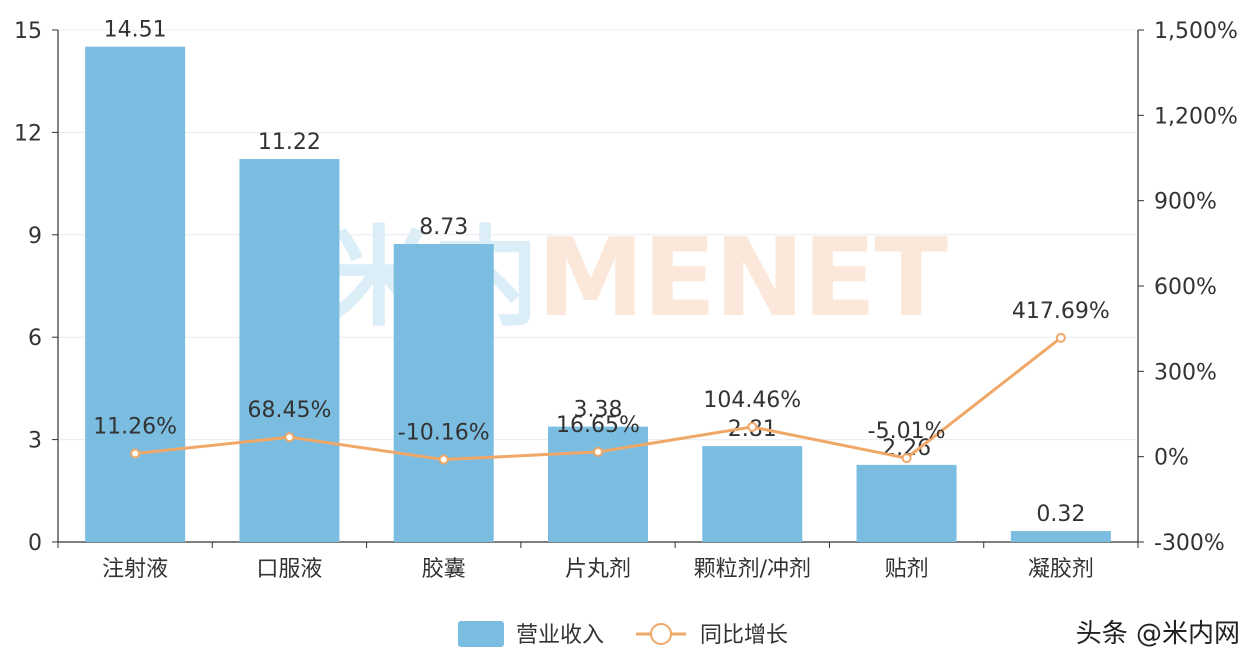 The height and width of the screenshot is (662, 1258). Describe the element at coordinates (135, 426) in the screenshot. I see `growth-value-label: 11.26%` at that location.